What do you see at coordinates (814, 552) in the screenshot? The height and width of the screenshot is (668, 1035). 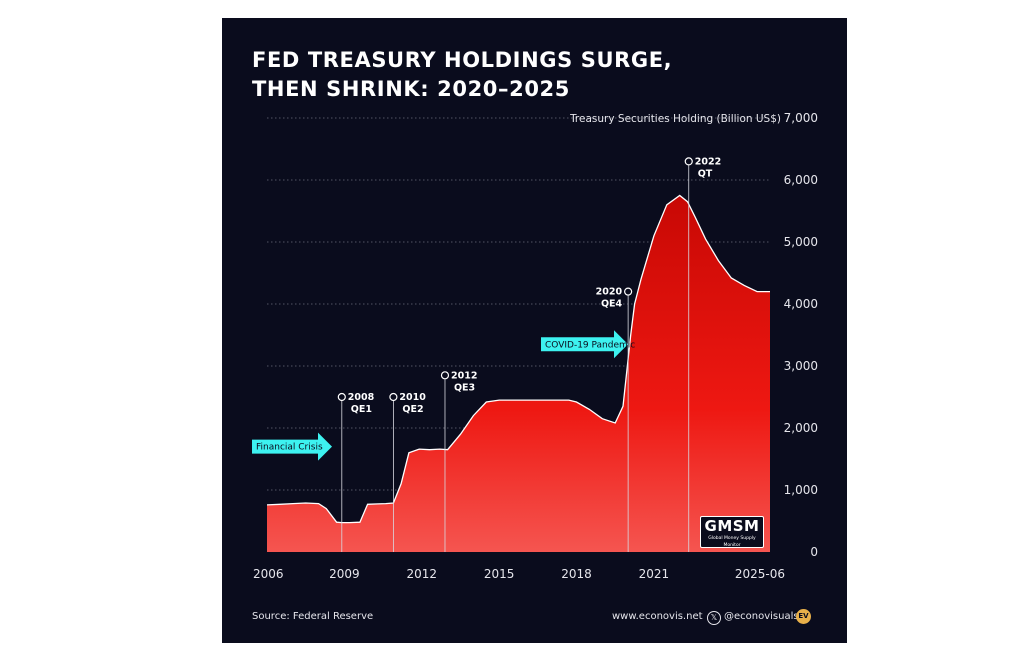 I see `y-tick-label: 0` at bounding box center [814, 552].